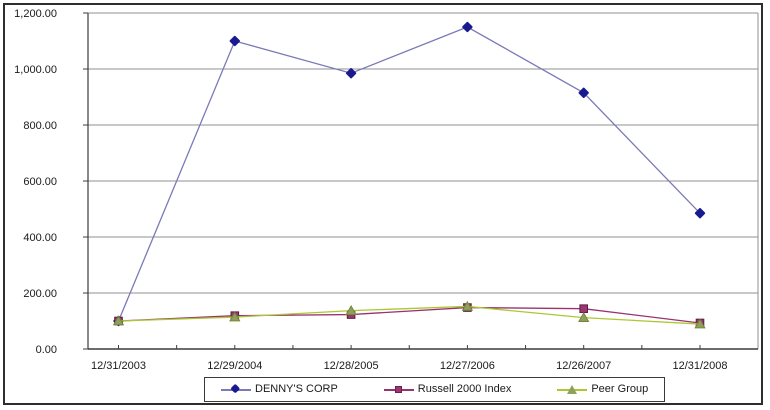 This screenshot has width=770, height=410. I want to click on y-tick-label: 800.00, so click(40, 126).